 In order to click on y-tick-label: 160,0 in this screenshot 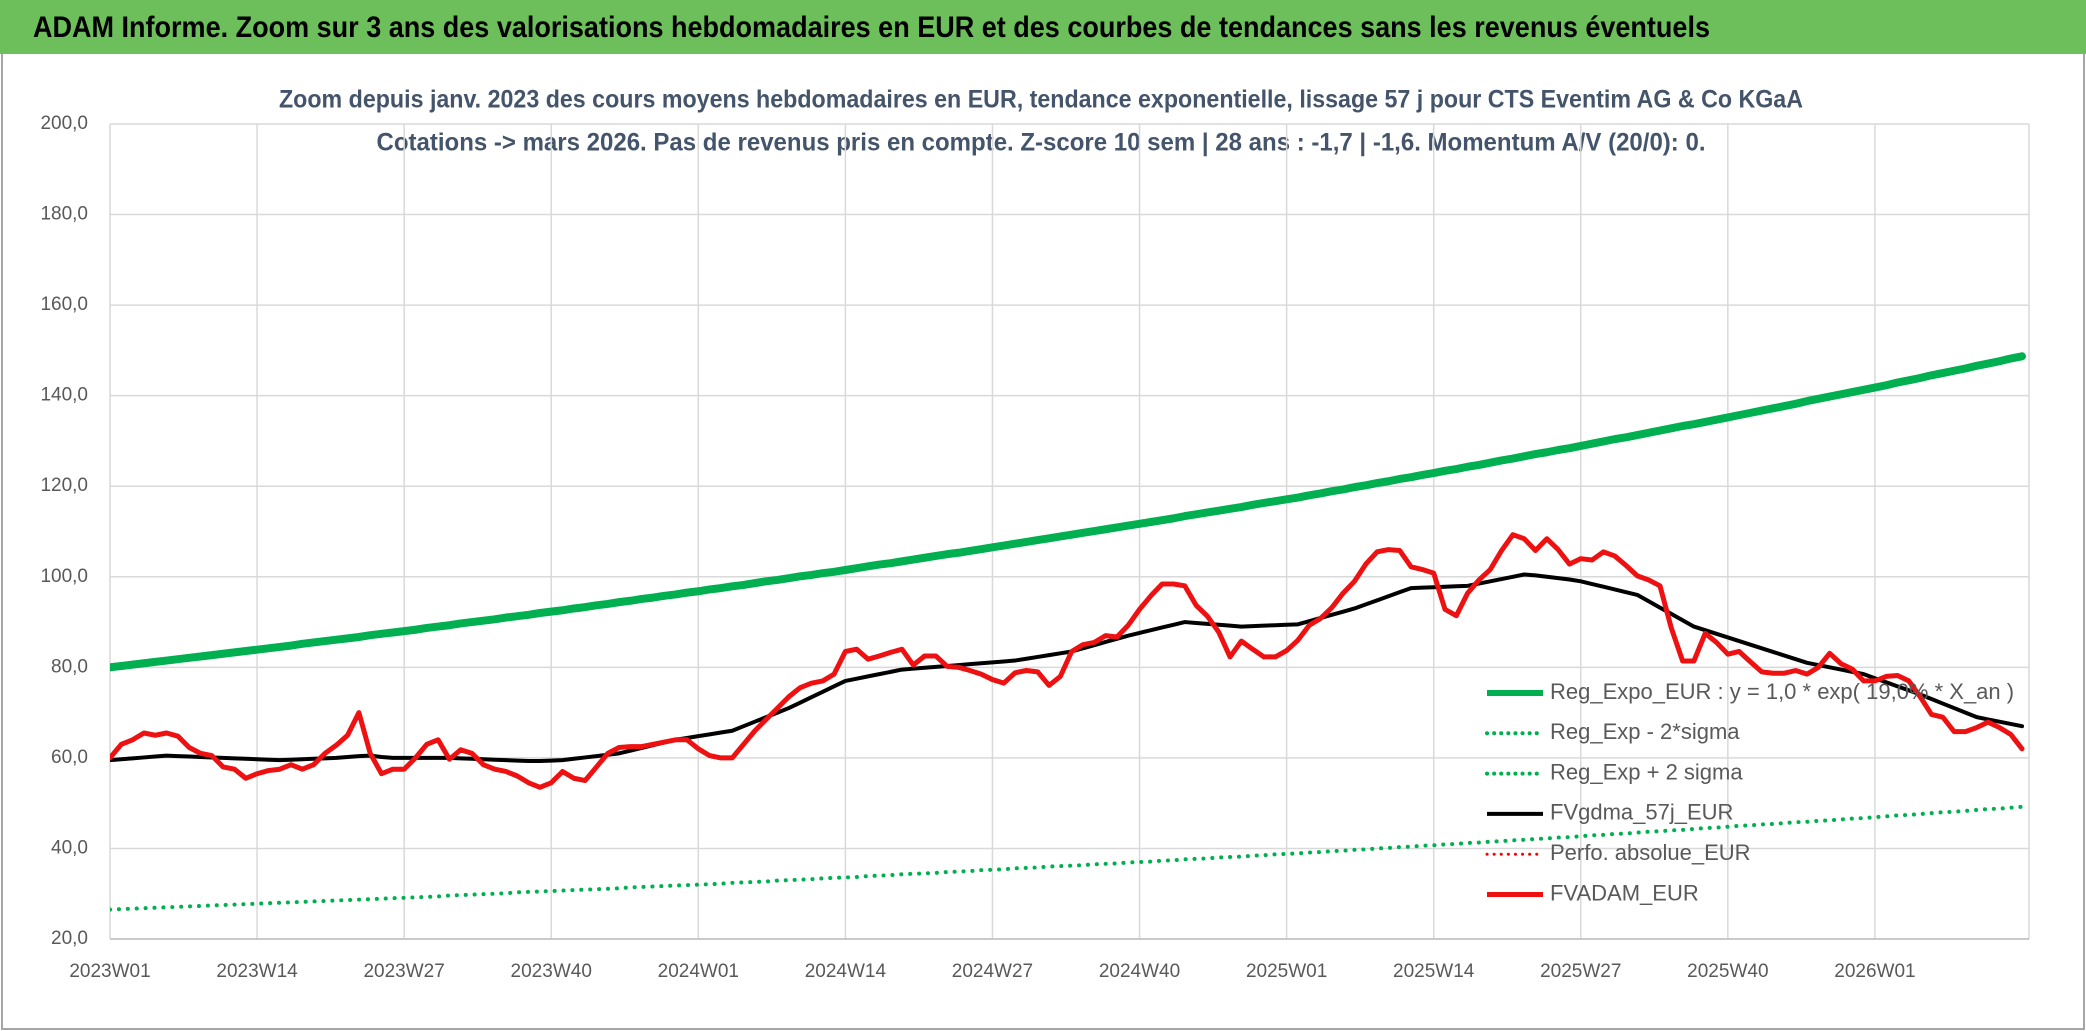, I will do `click(64, 304)`.